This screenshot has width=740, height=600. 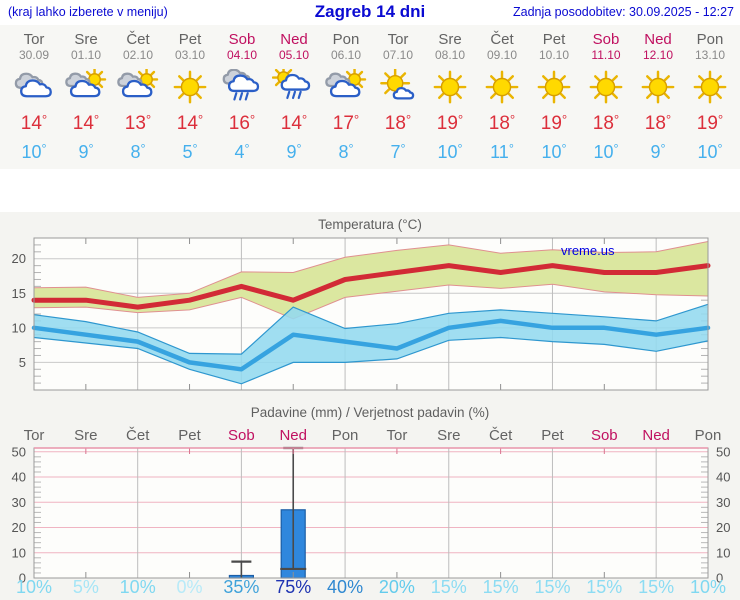 I want to click on precip-day-label: Pon, so click(x=345, y=435).